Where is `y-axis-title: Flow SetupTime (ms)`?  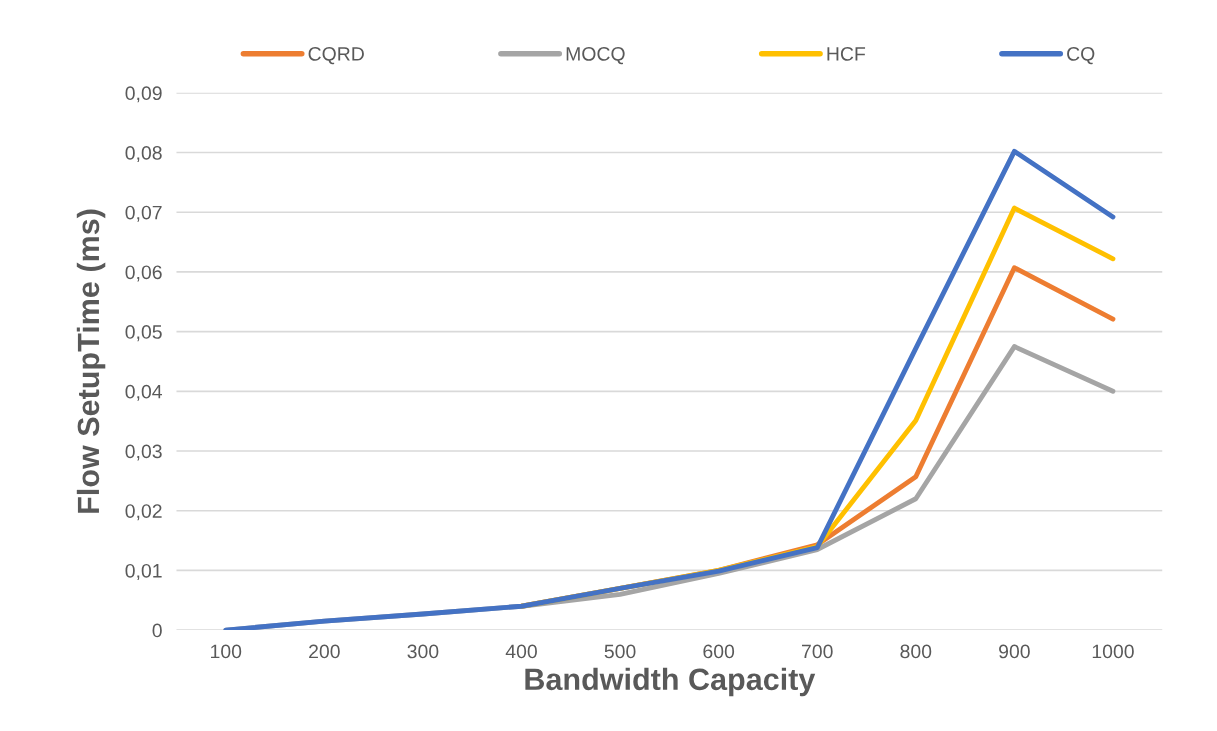 y-axis-title: Flow SetupTime (ms) is located at coordinates (91, 361).